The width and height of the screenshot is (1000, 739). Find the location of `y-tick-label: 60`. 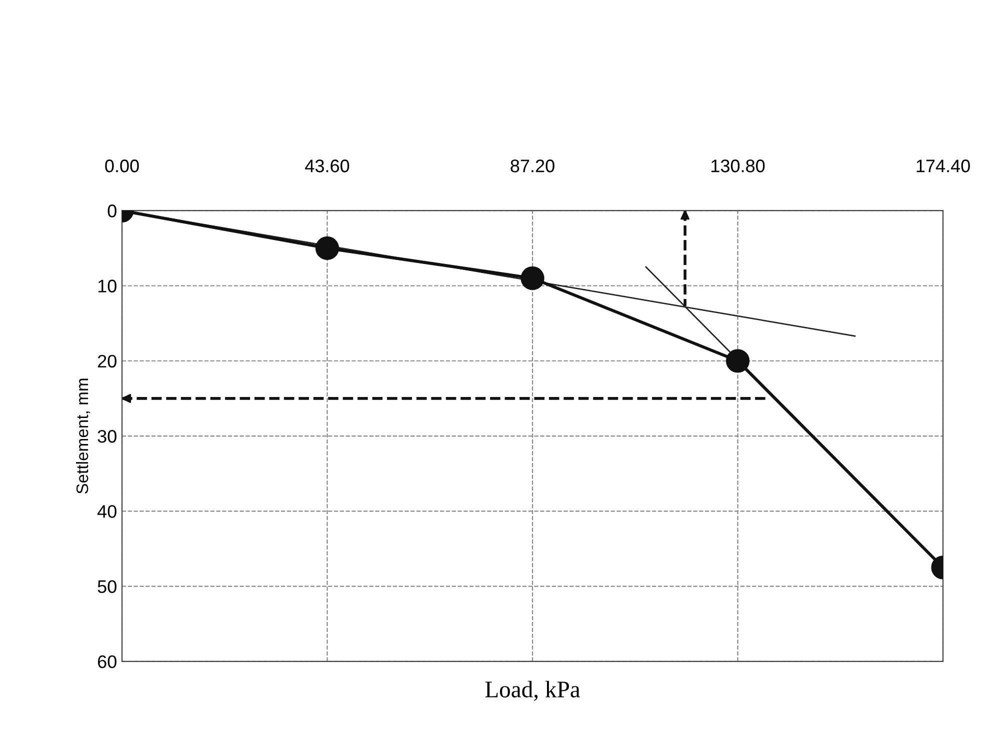

y-tick-label: 60 is located at coordinates (107, 661).